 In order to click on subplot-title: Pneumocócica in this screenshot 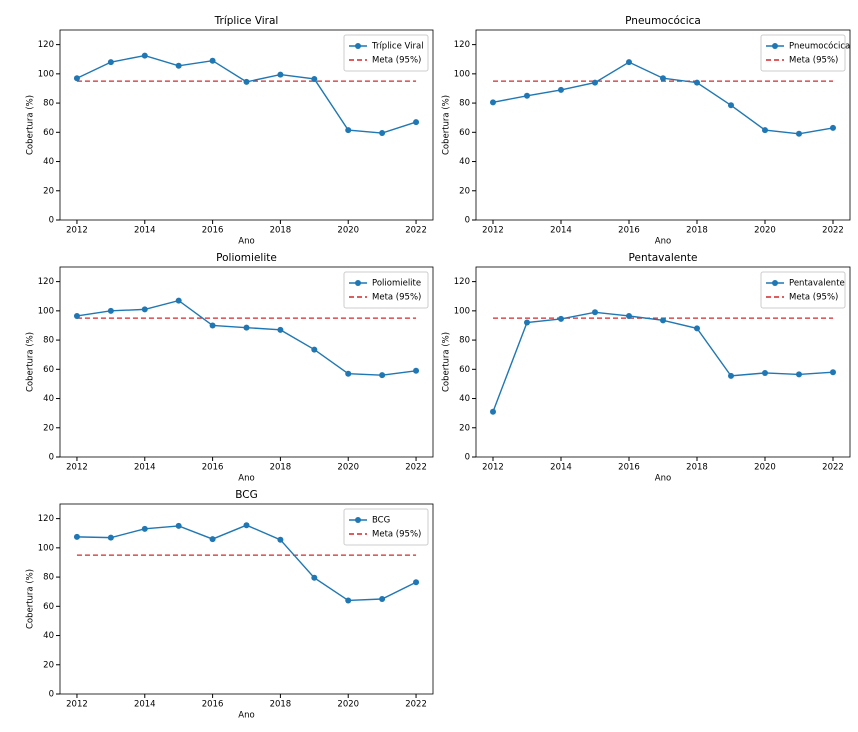, I will do `click(663, 21)`.